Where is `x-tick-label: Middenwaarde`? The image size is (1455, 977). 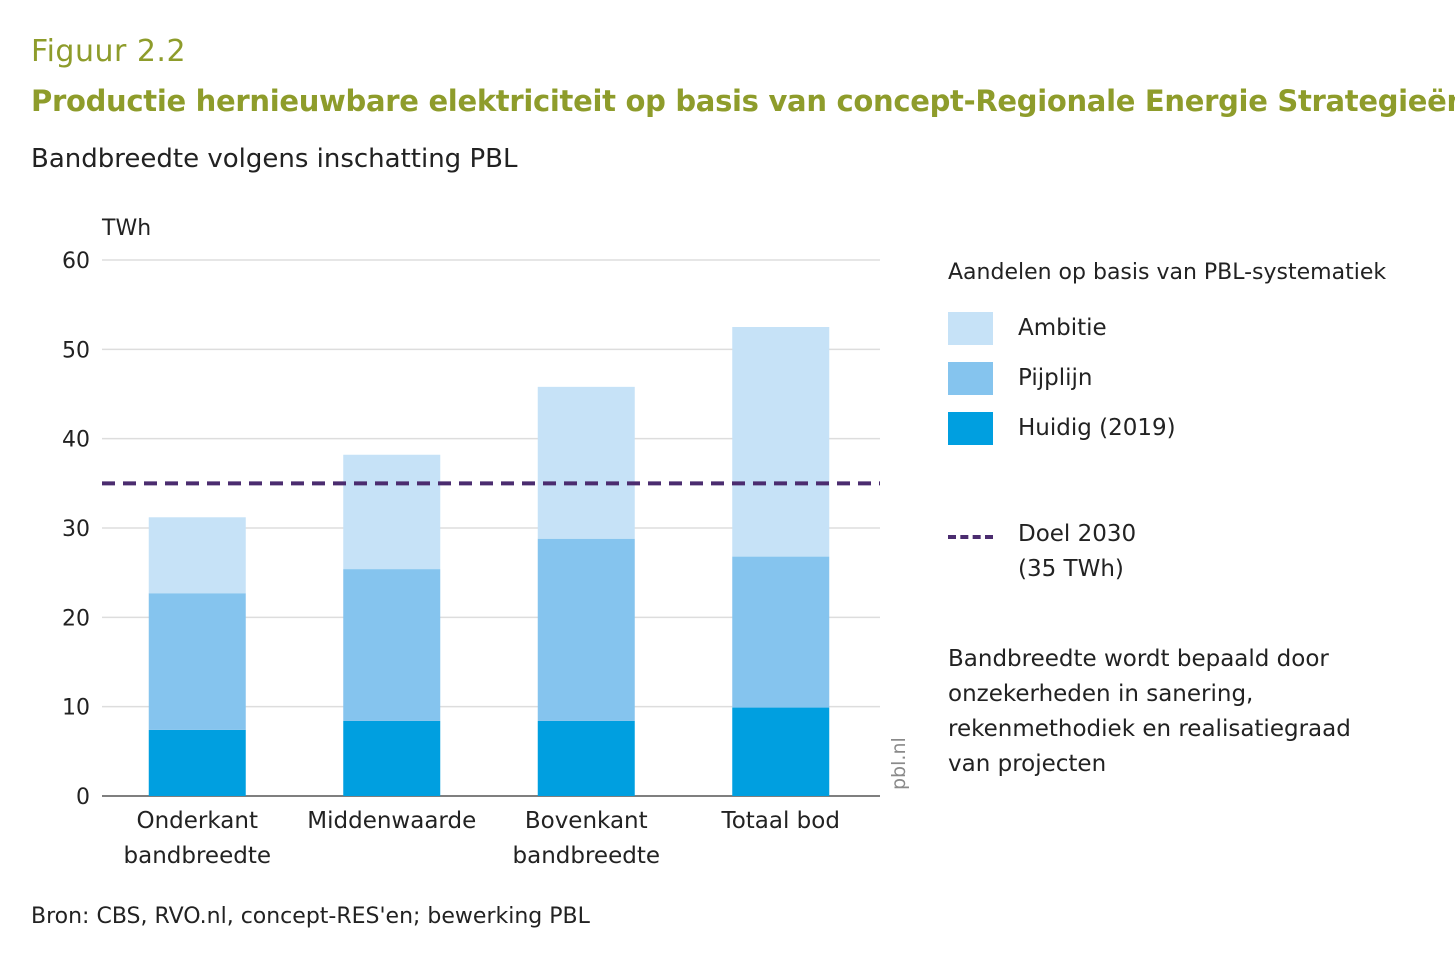 x-tick-label: Middenwaarde is located at coordinates (391, 821).